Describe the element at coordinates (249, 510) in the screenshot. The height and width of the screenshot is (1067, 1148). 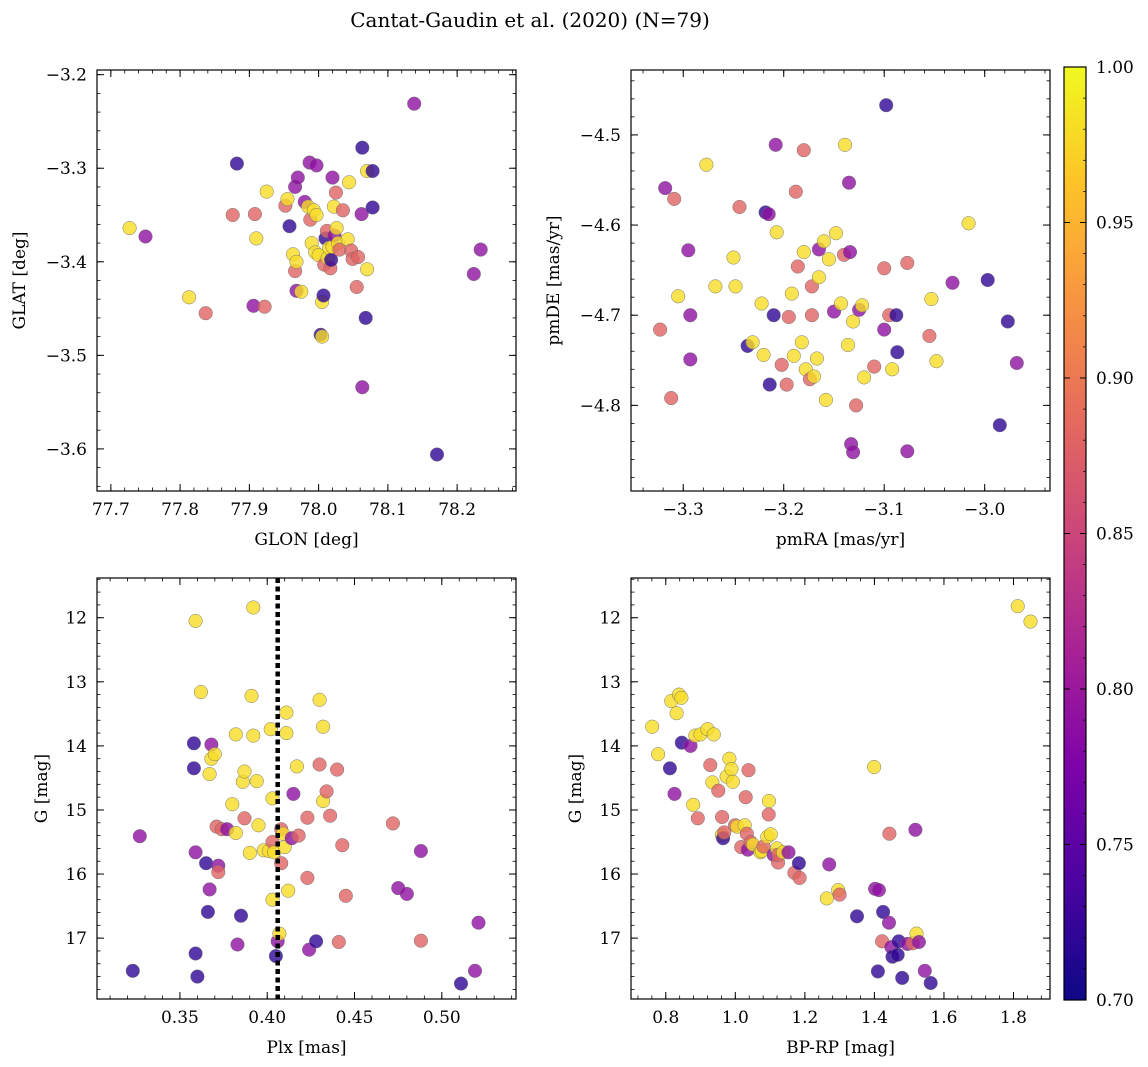
I see `x-tick-label: 77.9` at that location.